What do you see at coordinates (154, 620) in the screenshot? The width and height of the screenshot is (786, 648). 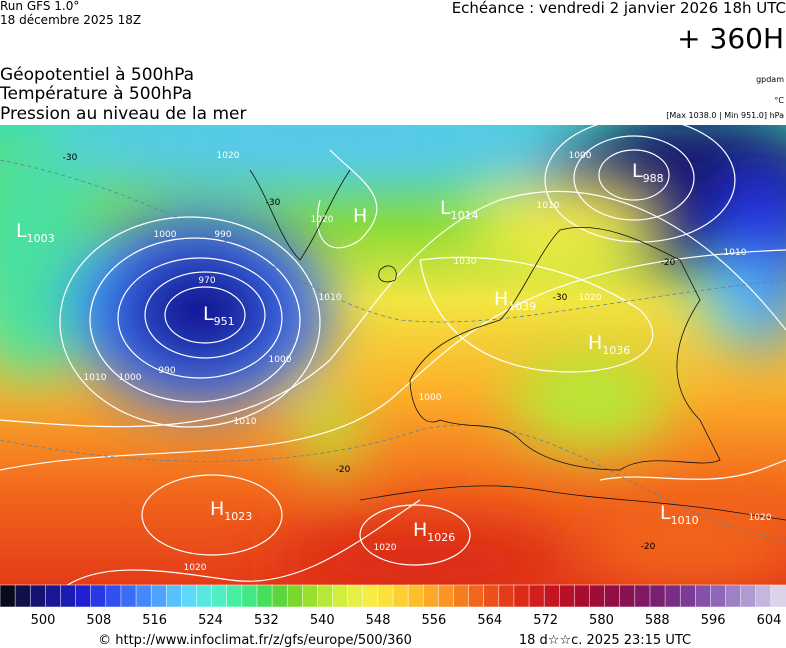 I see `colorbar-tick-label: 516` at bounding box center [154, 620].